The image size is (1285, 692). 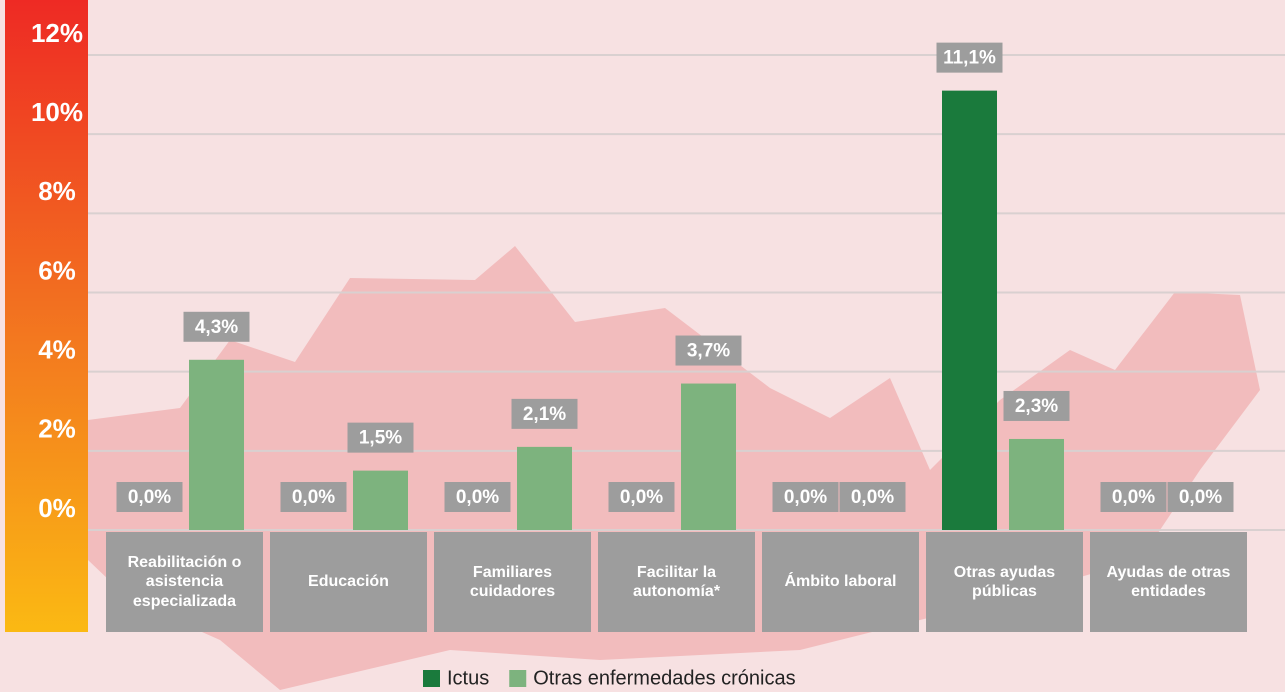 What do you see at coordinates (512, 582) in the screenshot?
I see `category-label: Familiares cuidadores` at bounding box center [512, 582].